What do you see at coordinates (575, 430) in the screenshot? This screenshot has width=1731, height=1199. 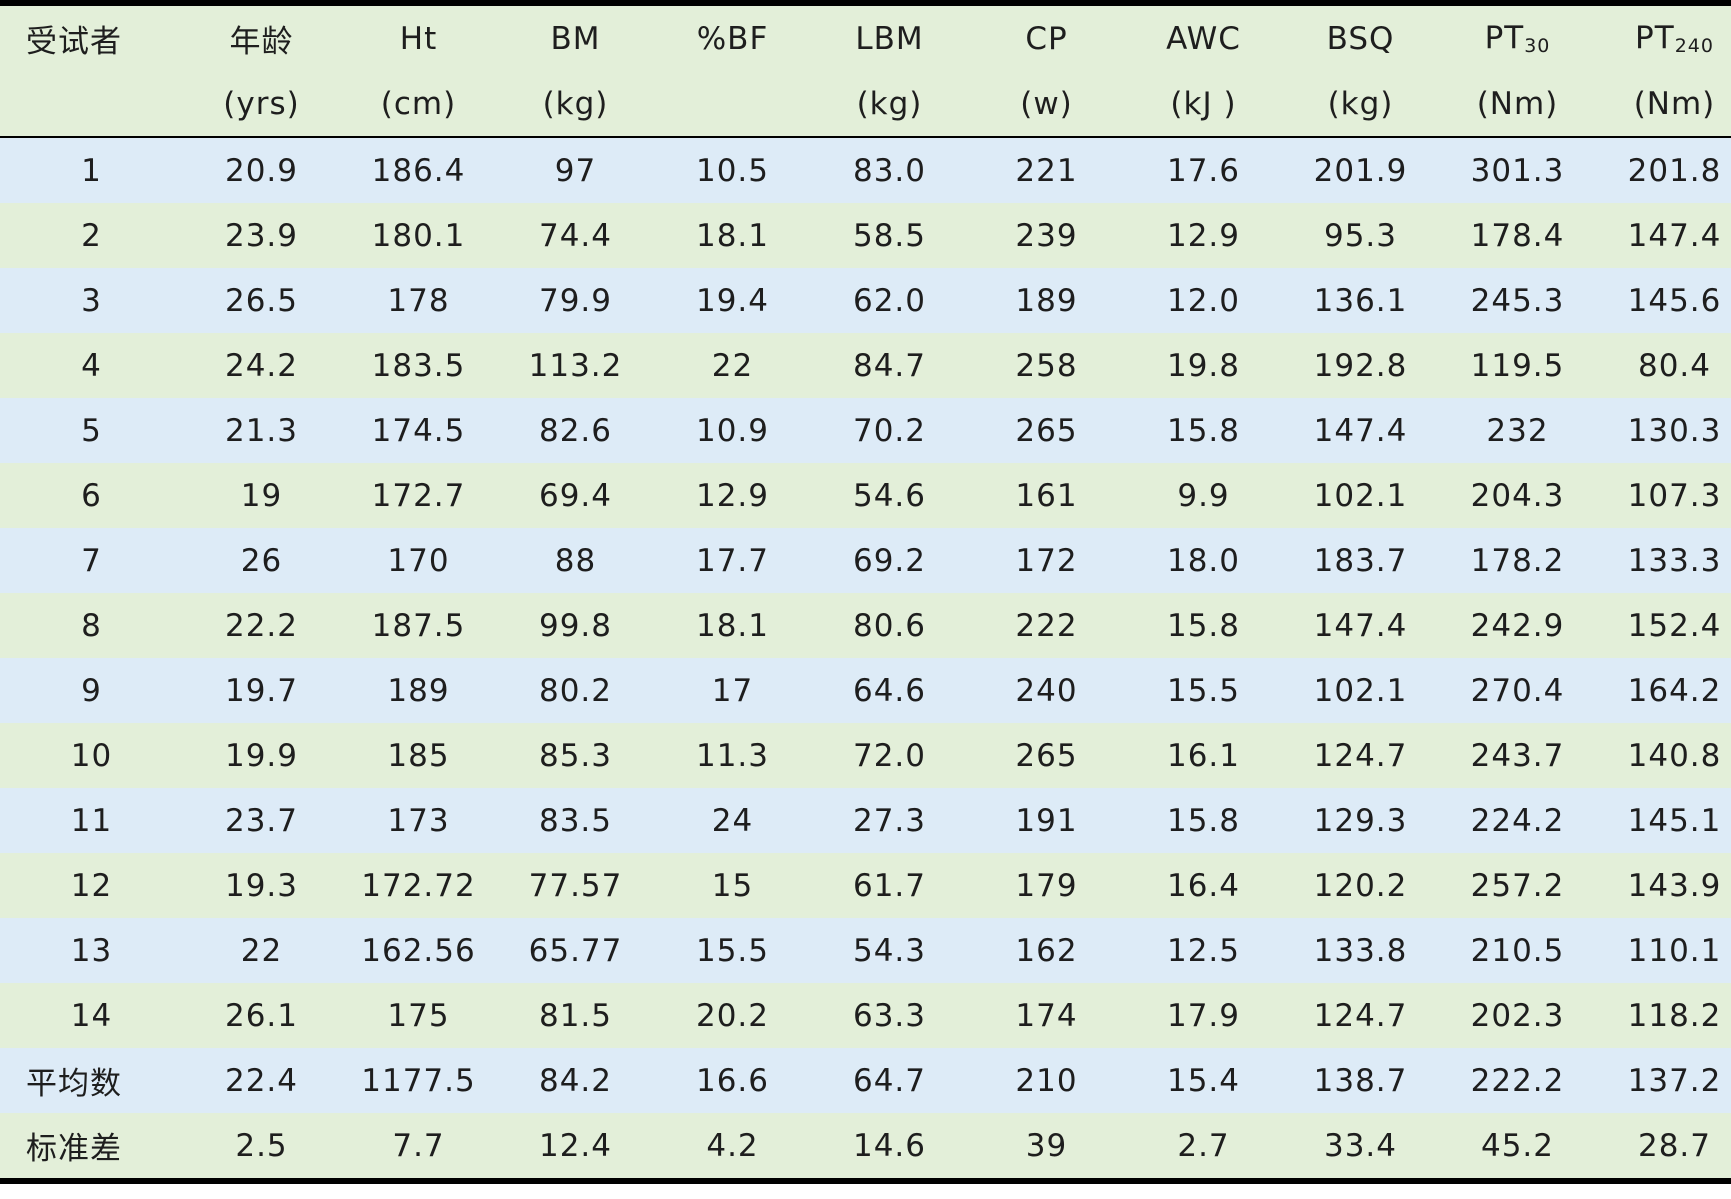 I see `cell: 82.6` at bounding box center [575, 430].